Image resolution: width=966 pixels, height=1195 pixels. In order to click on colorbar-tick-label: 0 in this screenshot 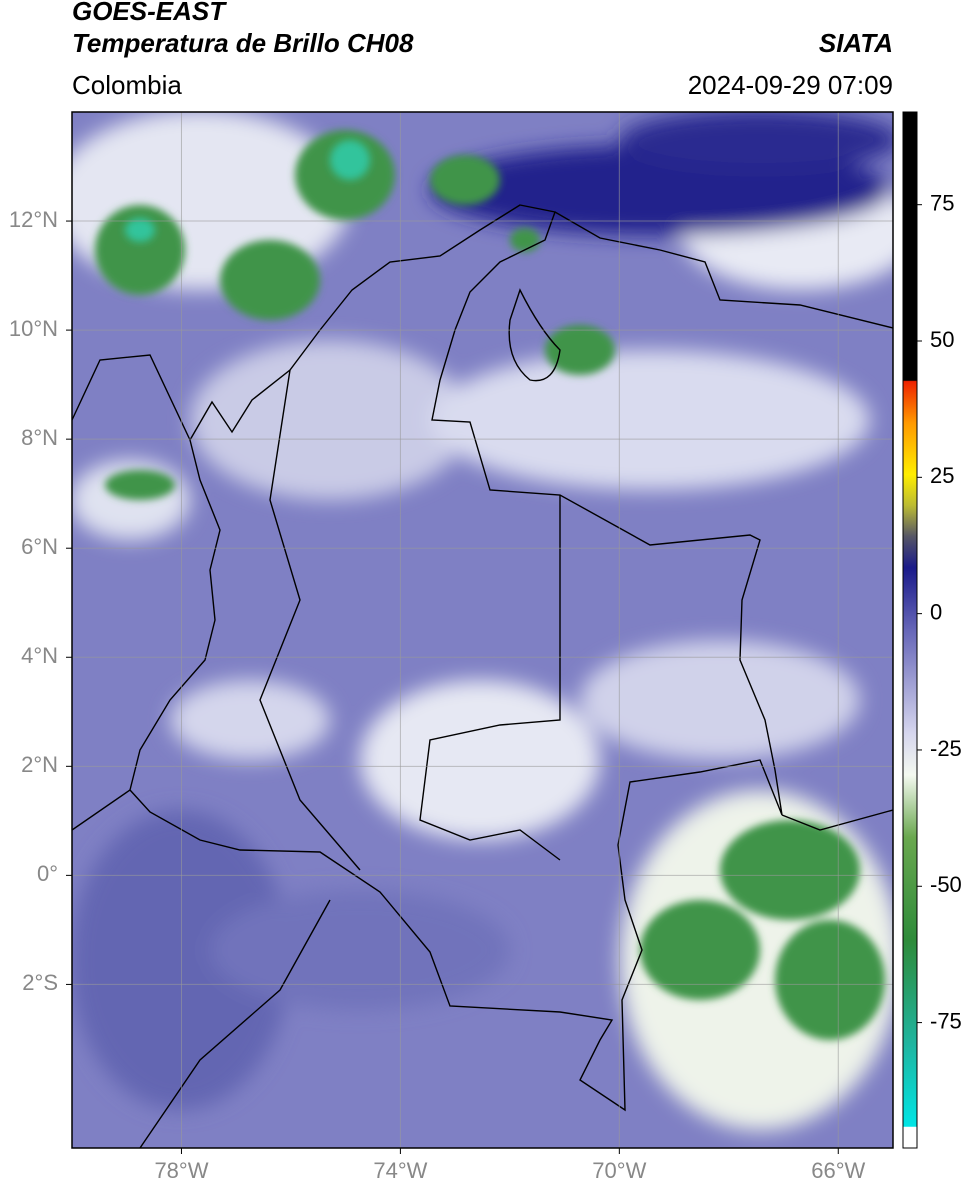, I will do `click(936, 611)`.